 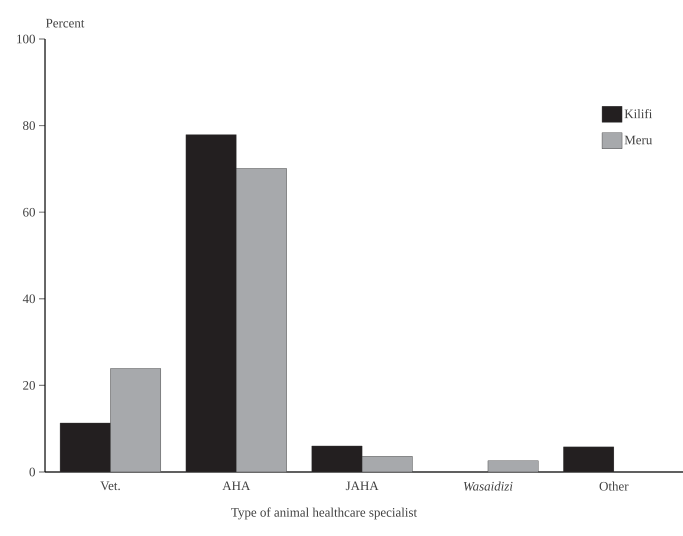 I want to click on y-axis-title: Percent, so click(x=65, y=23).